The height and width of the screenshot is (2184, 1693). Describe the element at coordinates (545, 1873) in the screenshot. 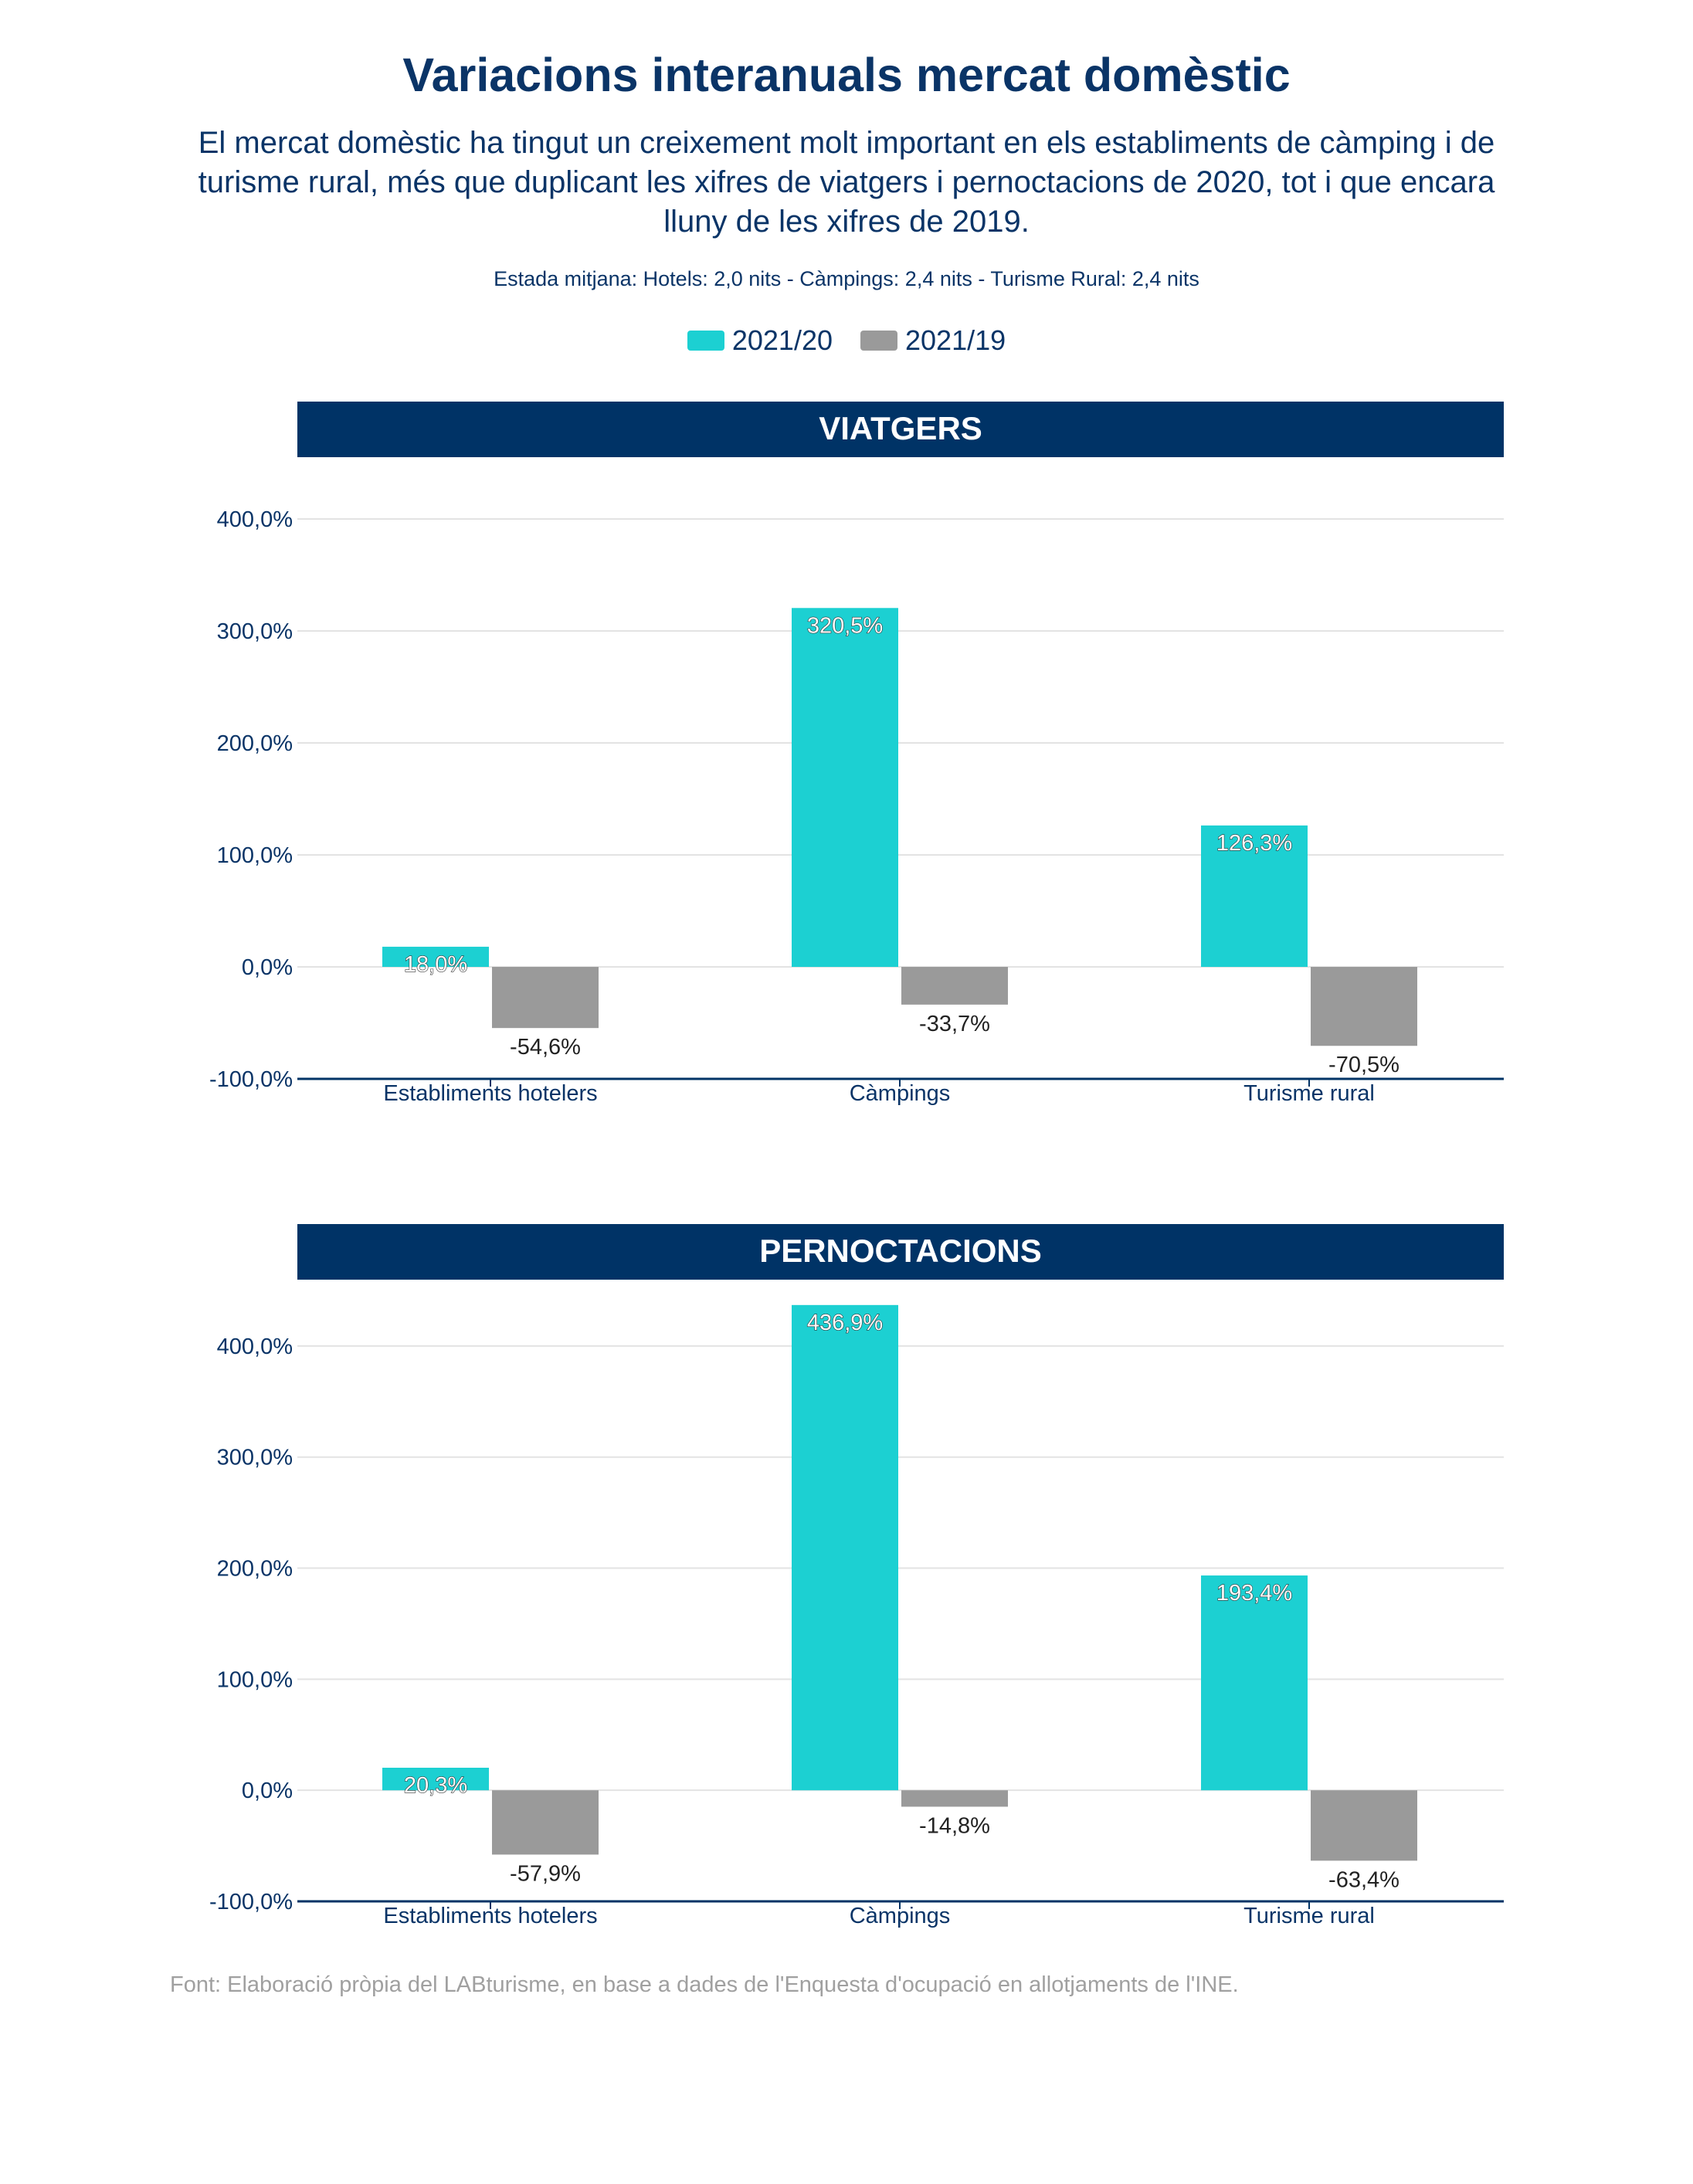

I see `data-label: -57,9%` at that location.